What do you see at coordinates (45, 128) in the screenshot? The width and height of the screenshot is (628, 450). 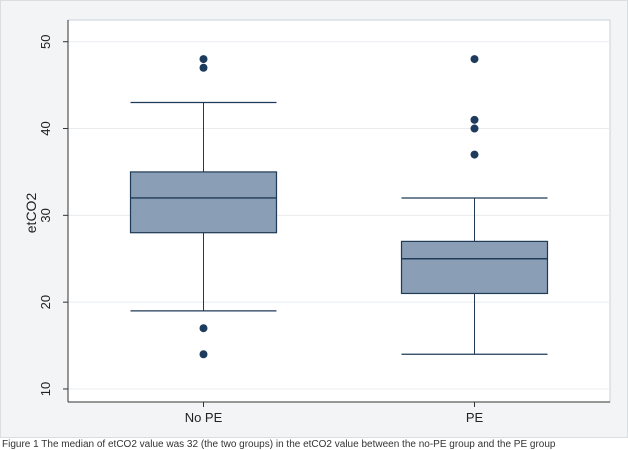 I see `y-tick-label-40: 40` at bounding box center [45, 128].